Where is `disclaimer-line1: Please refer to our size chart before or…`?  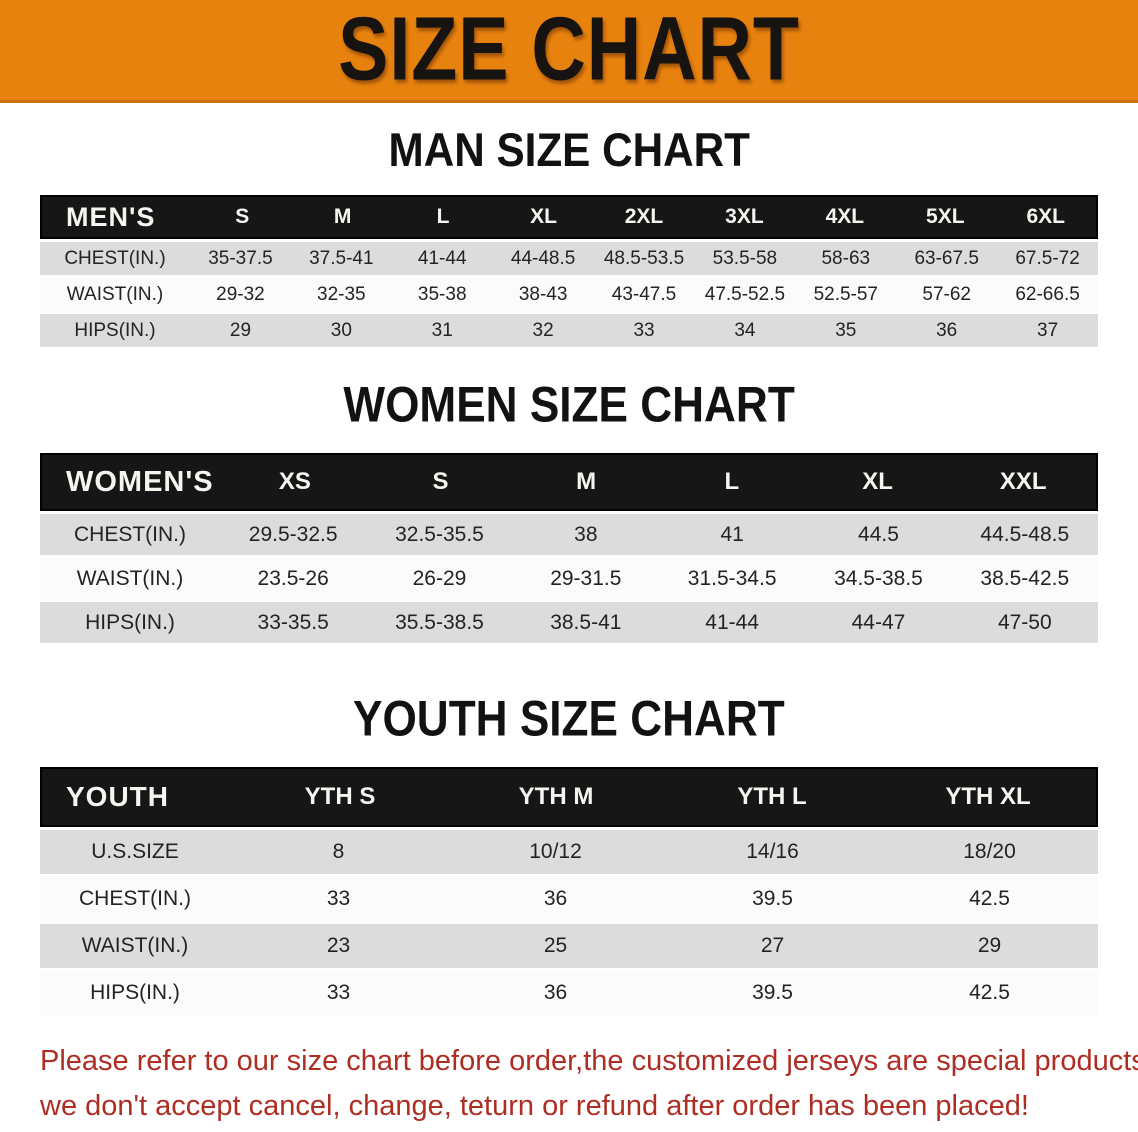
disclaimer-line1: Please refer to our size chart before or… is located at coordinates (589, 1061).